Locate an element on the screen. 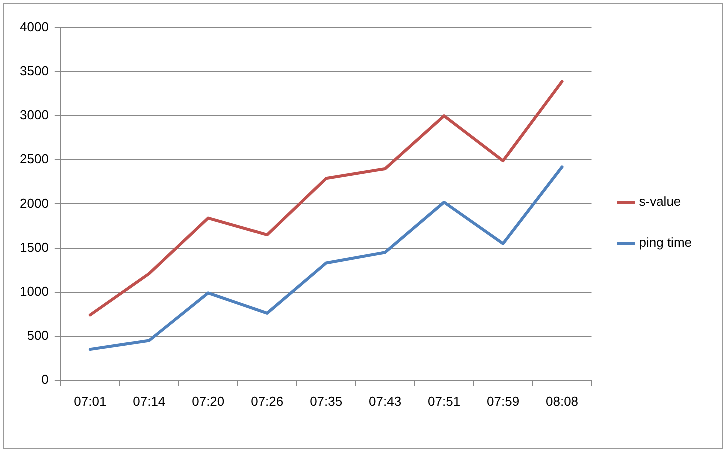 Image resolution: width=728 pixels, height=454 pixels. x-tick-label: 07:51 is located at coordinates (444, 401).